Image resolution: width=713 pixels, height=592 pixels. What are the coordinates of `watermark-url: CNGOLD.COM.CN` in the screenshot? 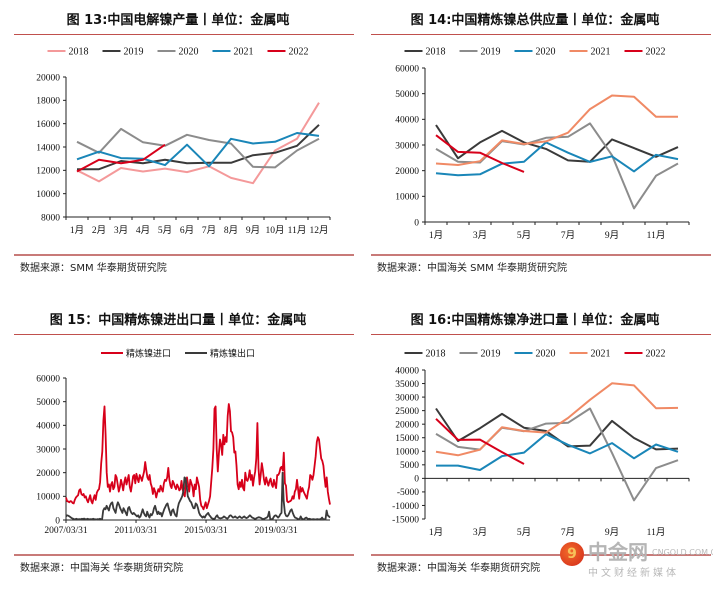 It's located at (682, 552).